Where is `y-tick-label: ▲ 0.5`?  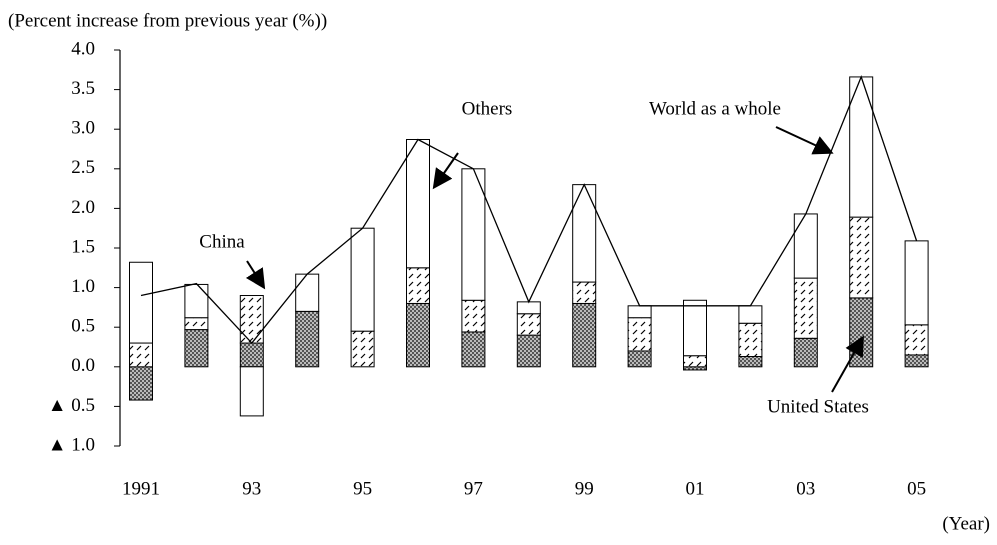
y-tick-label: ▲ 0.5 is located at coordinates (71, 405).